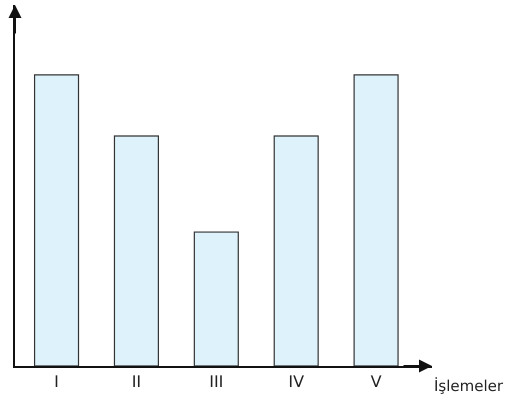 This screenshot has width=512, height=406. I want to click on x-tick-label: V, so click(376, 382).